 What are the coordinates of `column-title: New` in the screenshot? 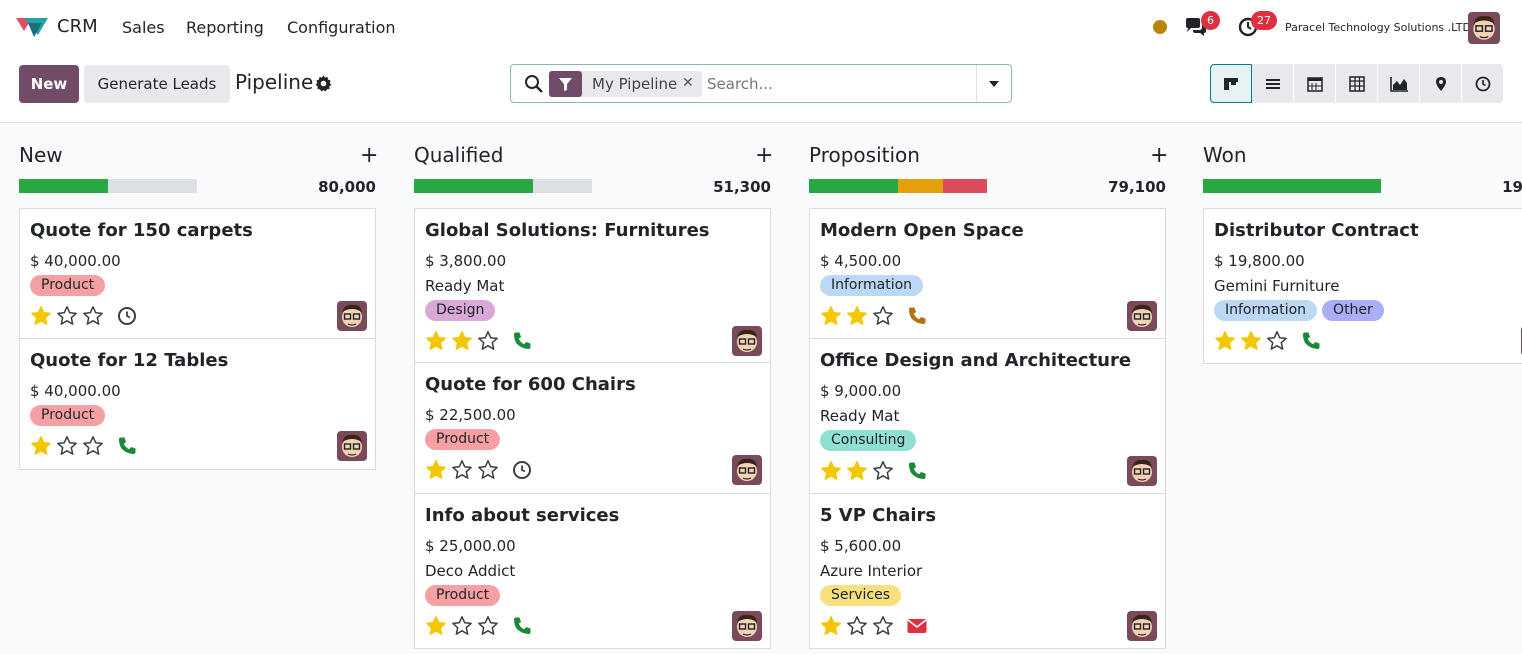 It's located at (41, 155).